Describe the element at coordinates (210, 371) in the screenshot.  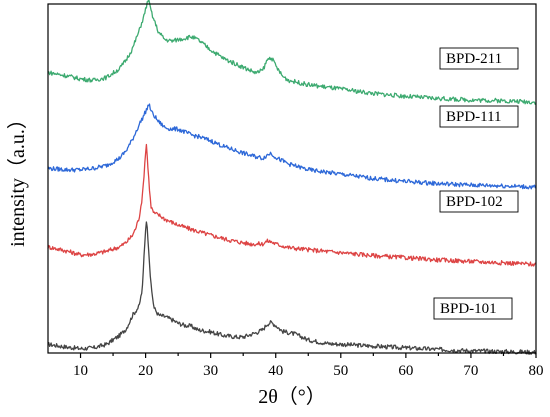
I see `x-tick-label-30: 30` at that location.